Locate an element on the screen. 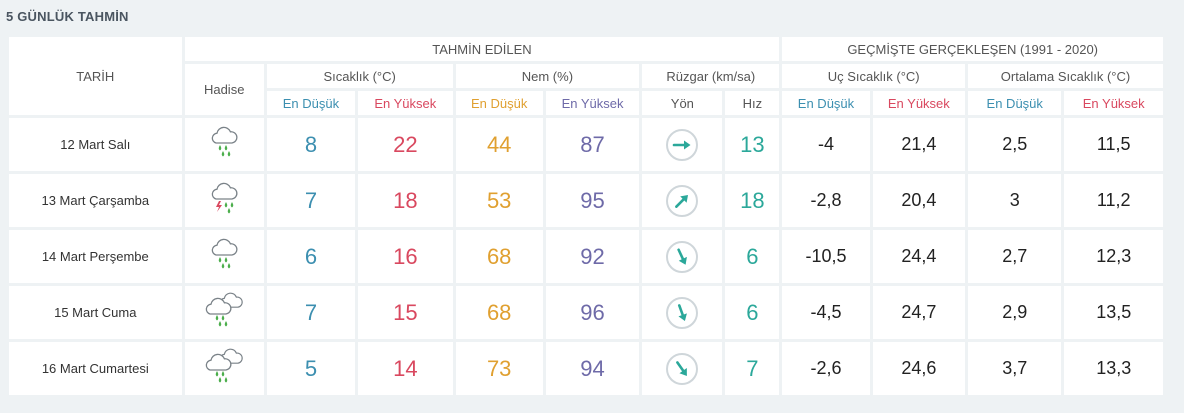 The image size is (1184, 413). table-row: 12 Mart Salı 8 22 44 87 13 -4 21,4 2,5 11,5 is located at coordinates (586, 144).